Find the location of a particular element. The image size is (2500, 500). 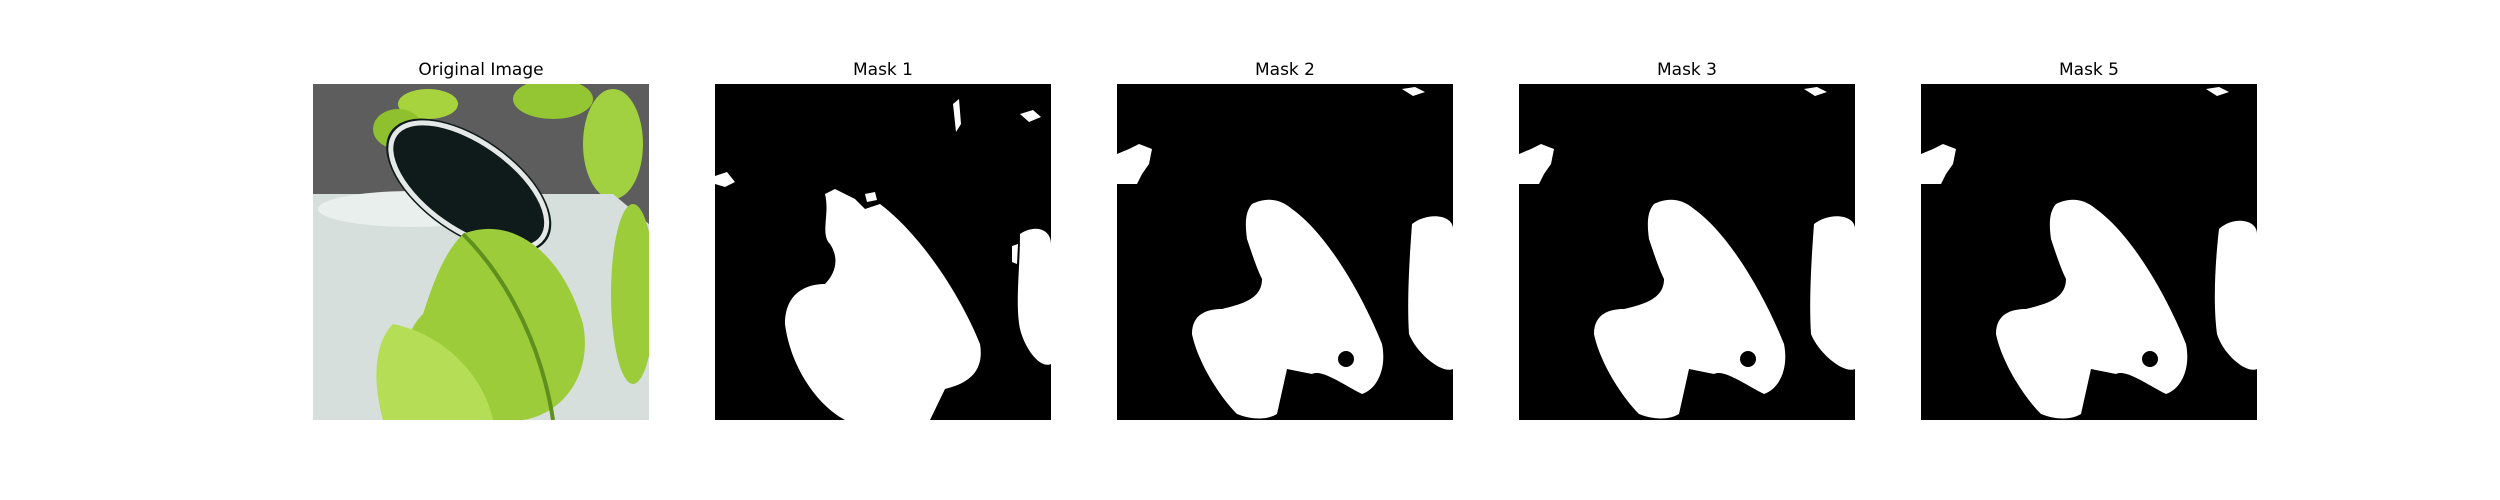

panel-title: Mask 1 is located at coordinates (882, 70).